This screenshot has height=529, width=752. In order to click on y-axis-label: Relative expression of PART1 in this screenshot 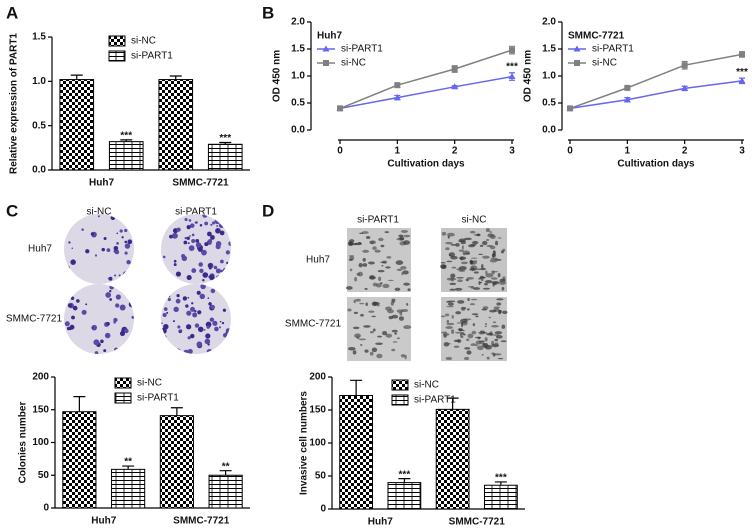, I will do `click(14, 103)`.